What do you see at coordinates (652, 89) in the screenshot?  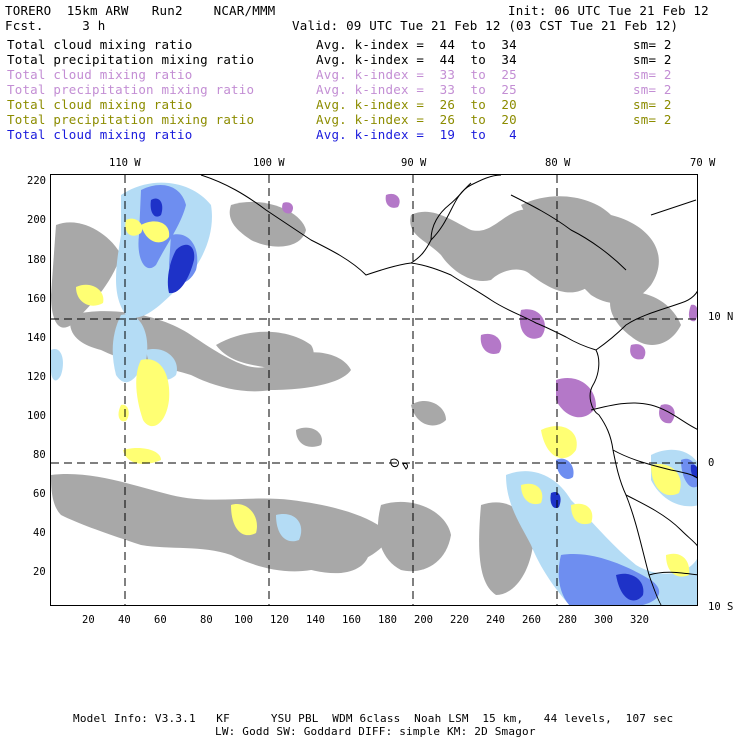 I see `legend-sm-4: sm= 2` at bounding box center [652, 89].